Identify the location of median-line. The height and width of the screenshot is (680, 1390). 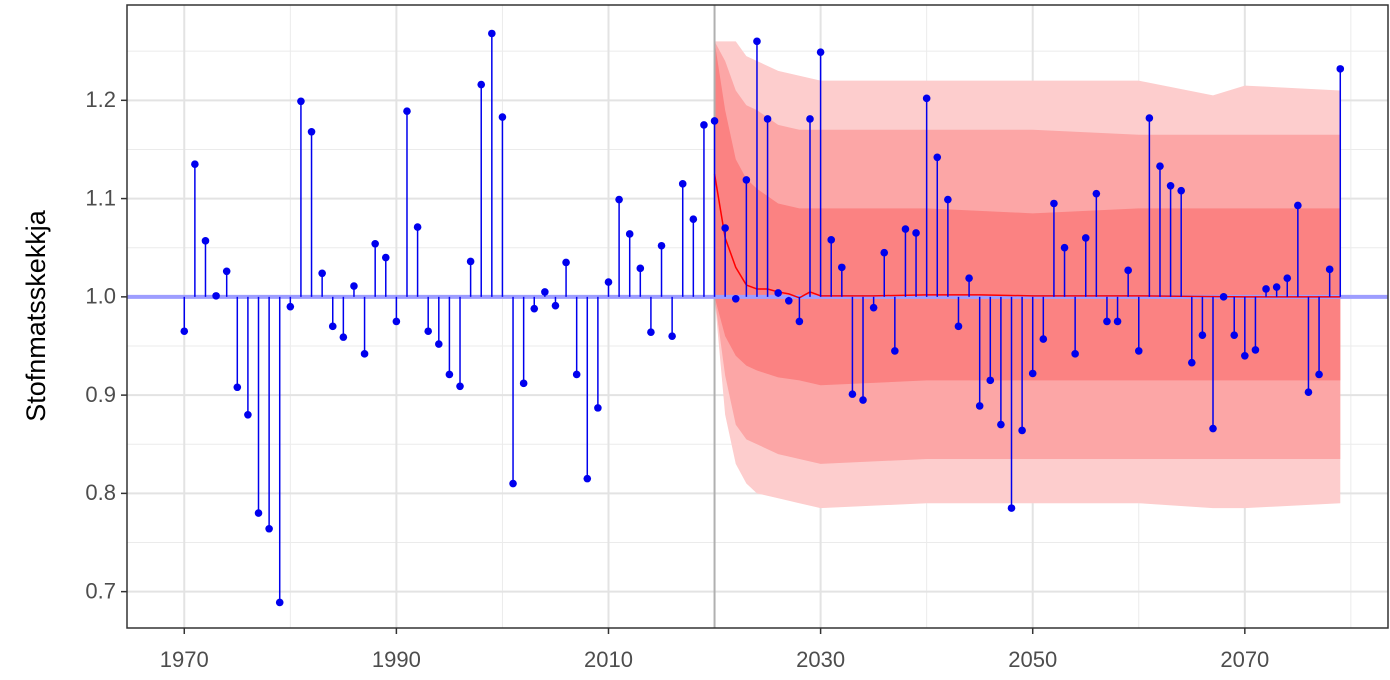
(1027, 236).